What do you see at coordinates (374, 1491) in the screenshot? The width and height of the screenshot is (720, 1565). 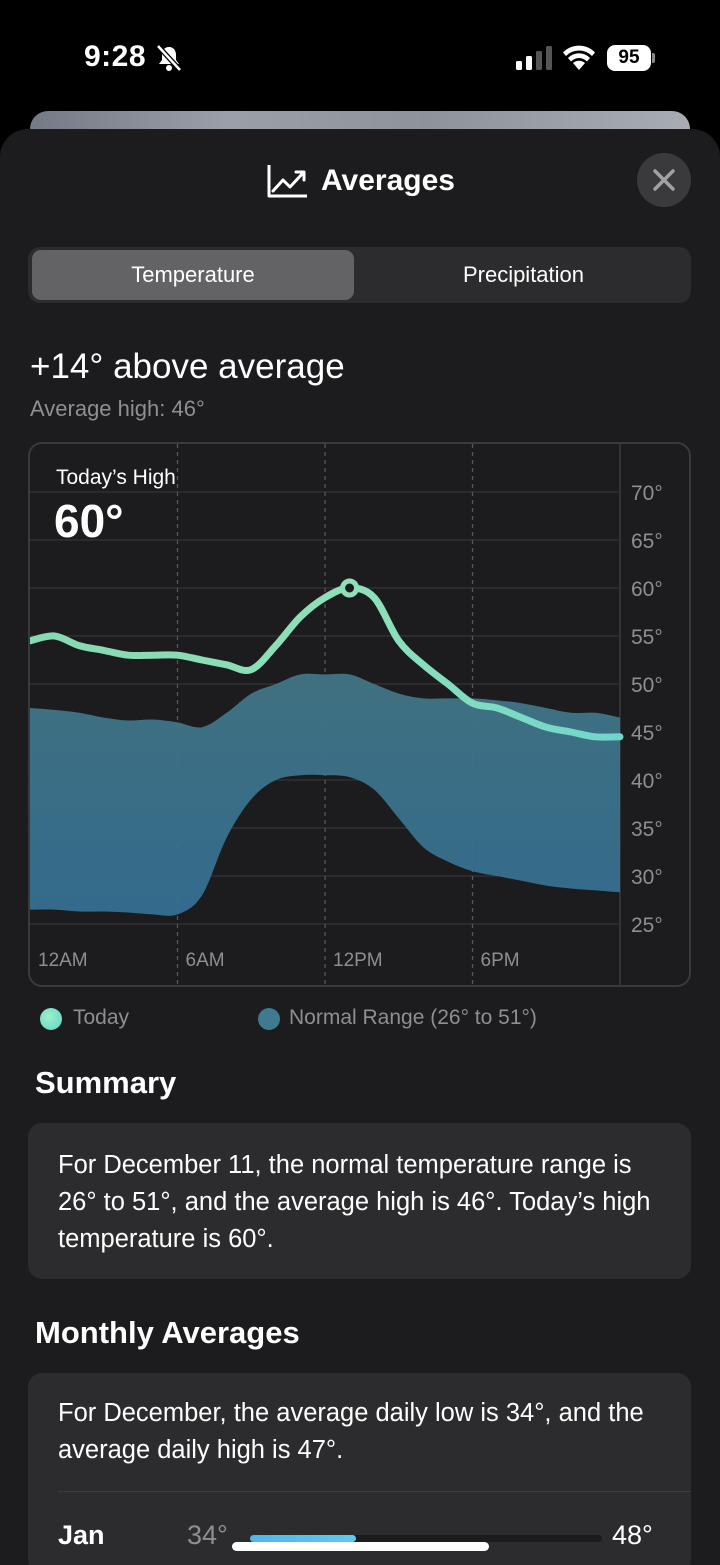 I see `divider` at bounding box center [374, 1491].